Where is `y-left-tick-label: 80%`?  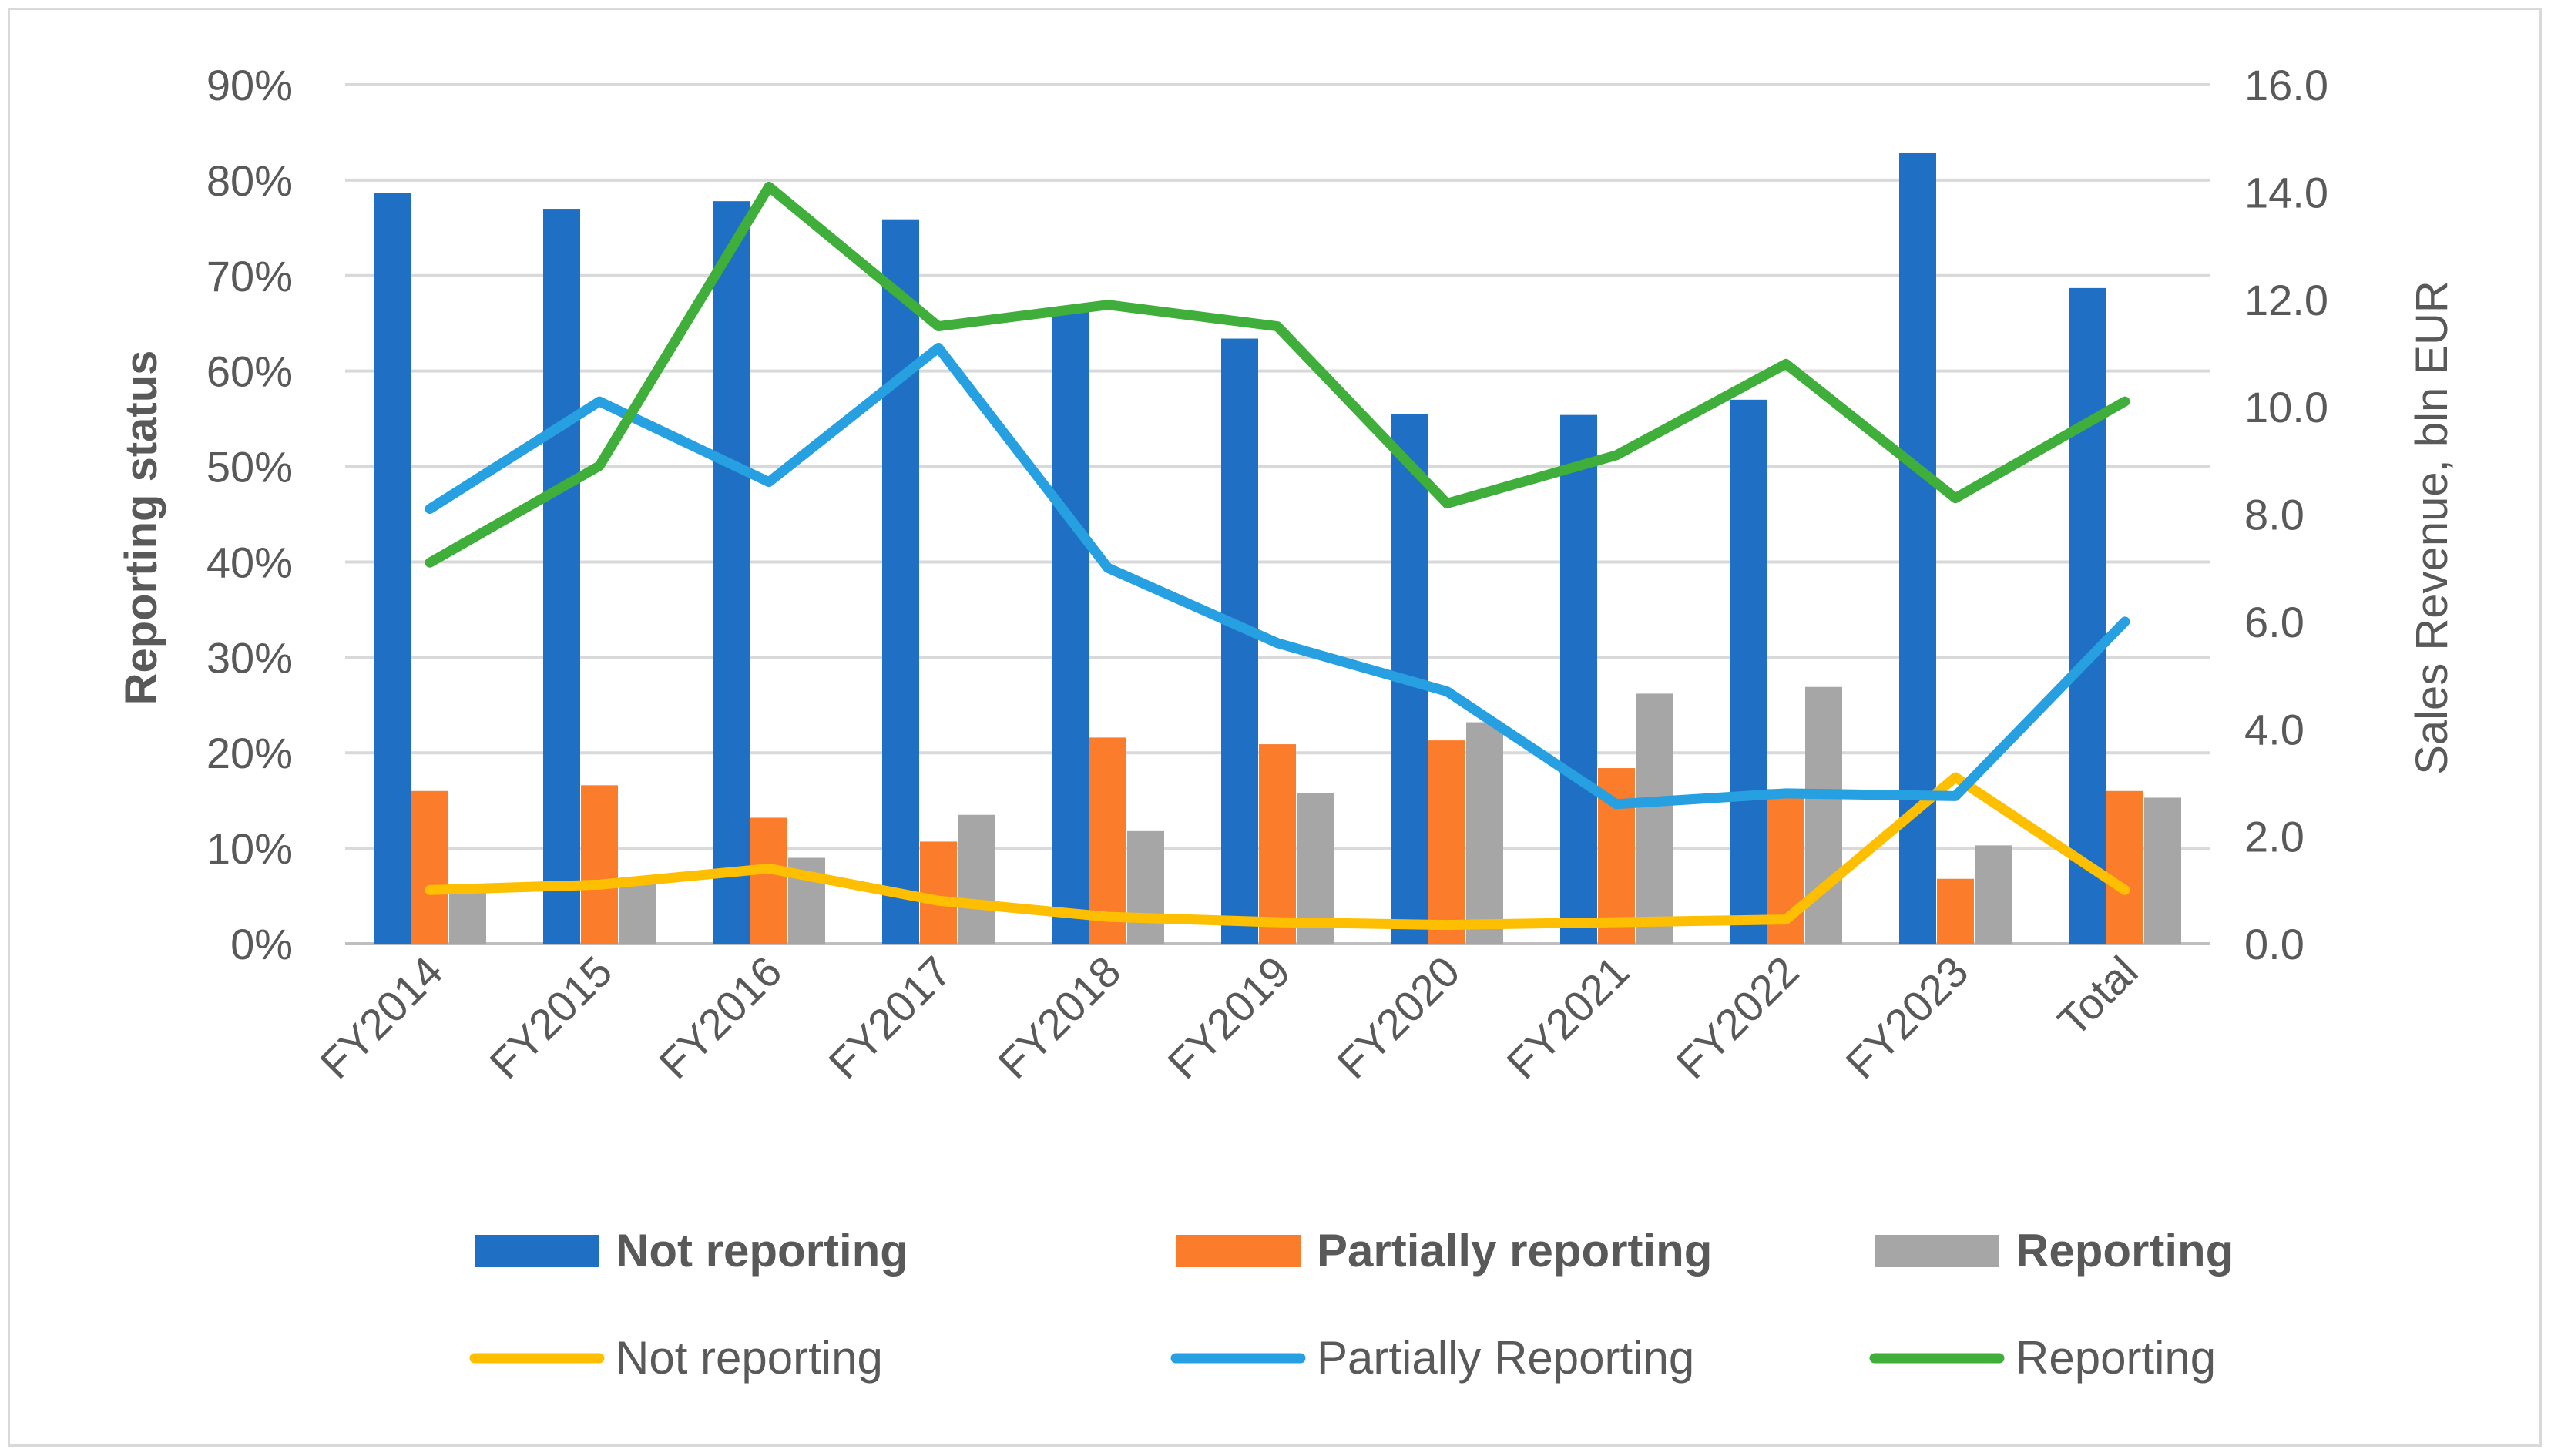 y-left-tick-label: 80% is located at coordinates (249, 180).